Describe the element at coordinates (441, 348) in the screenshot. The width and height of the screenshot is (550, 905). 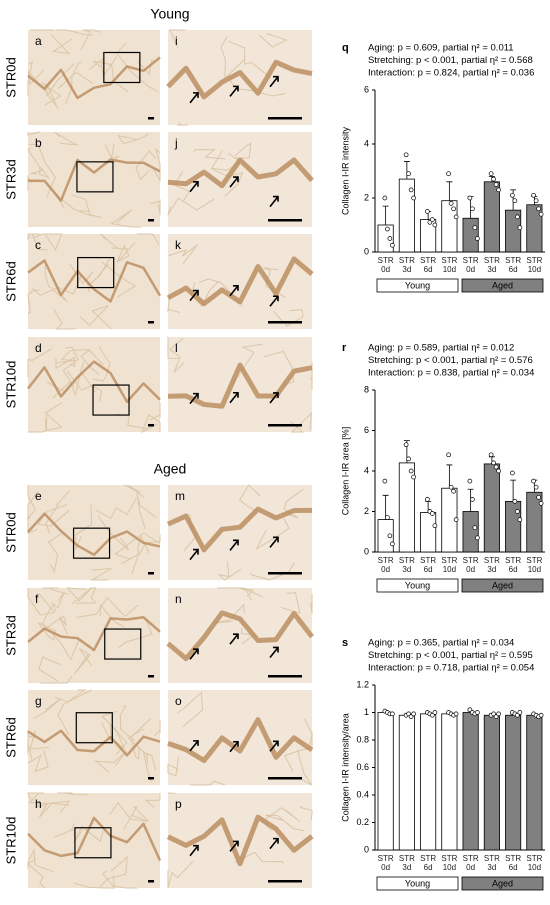
I see `stats-text: Aging: p = 0.589, partial η² = 0.012` at that location.